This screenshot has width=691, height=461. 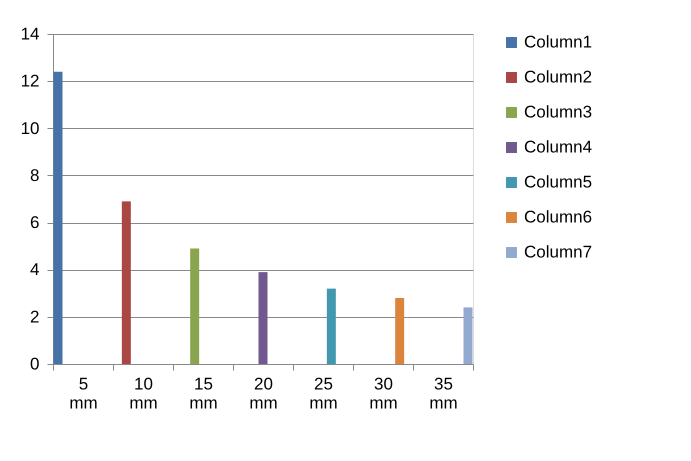 I want to click on x-tick-label: 10 mm, so click(x=143, y=393).